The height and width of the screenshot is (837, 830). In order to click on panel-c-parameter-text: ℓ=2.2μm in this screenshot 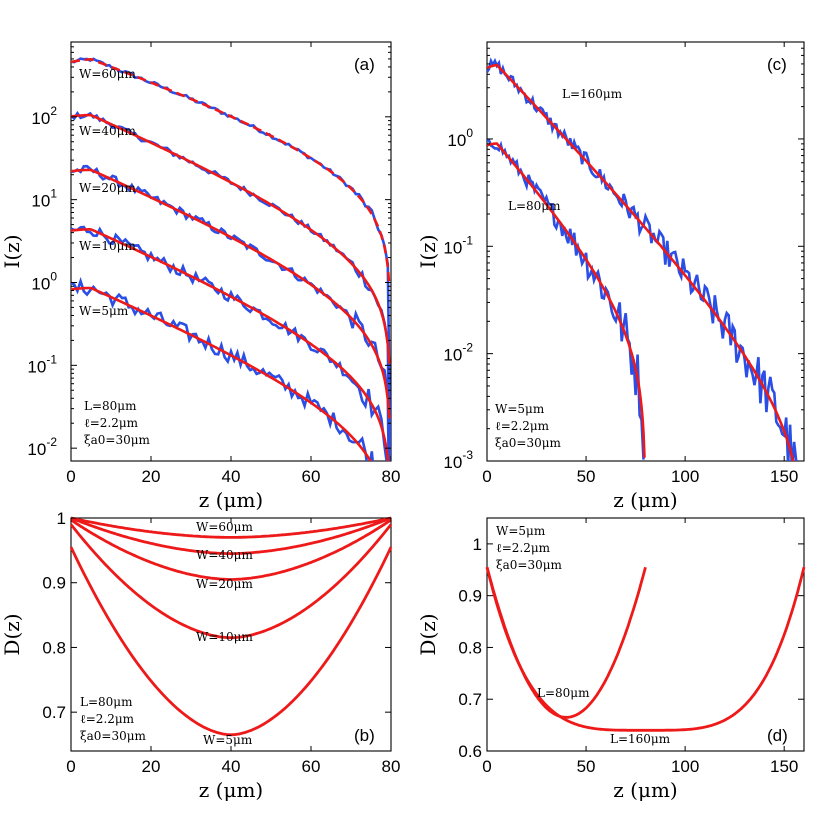, I will do `click(522, 426)`.